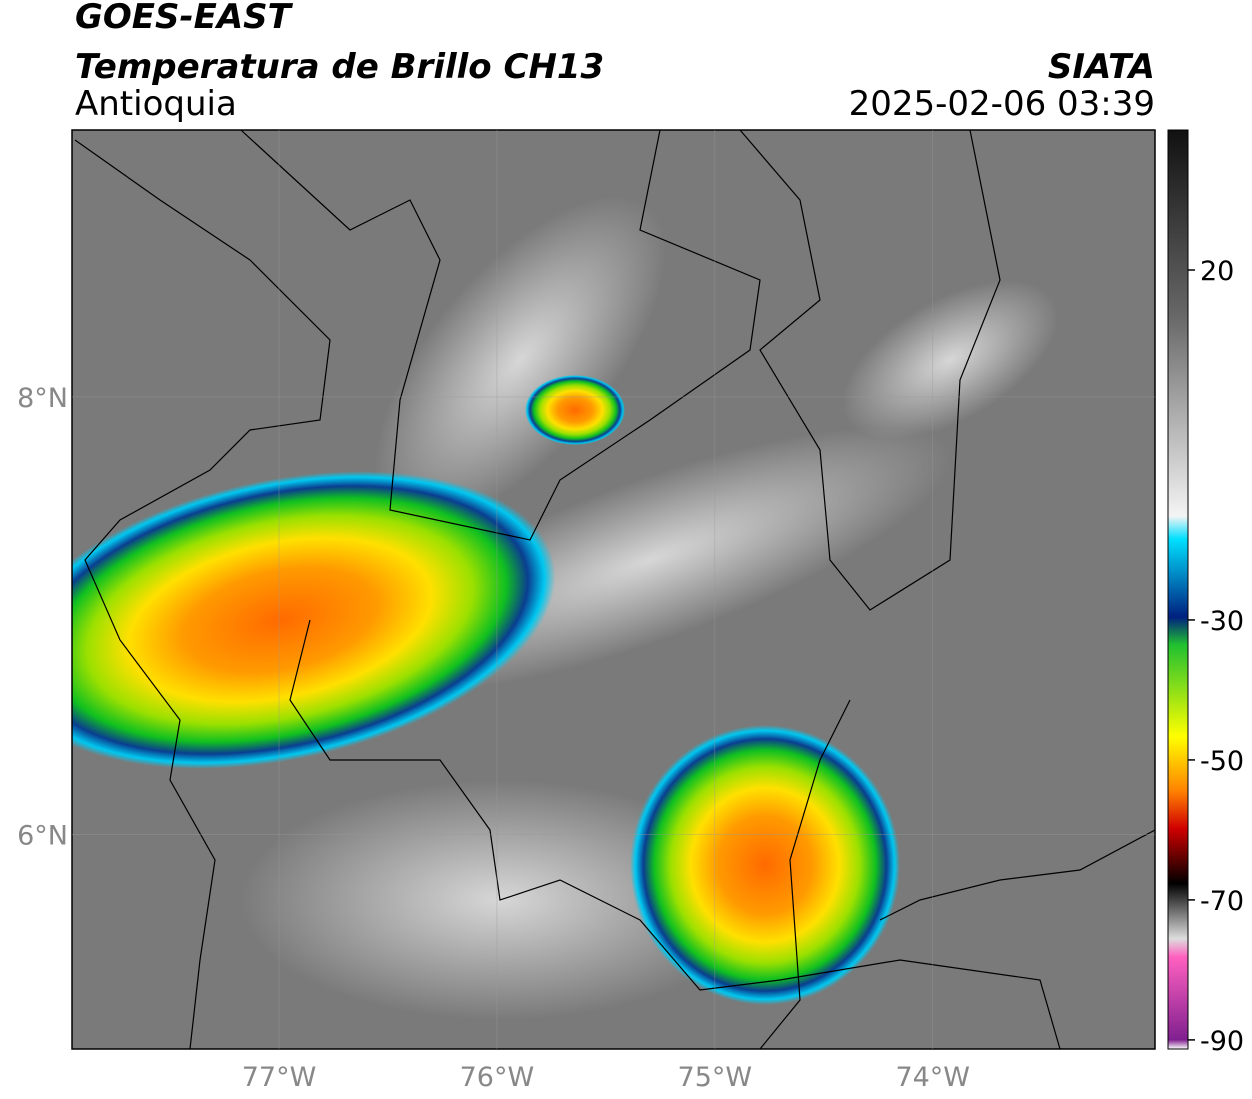  I want to click on lat-tick-label: 8°N, so click(42, 398).